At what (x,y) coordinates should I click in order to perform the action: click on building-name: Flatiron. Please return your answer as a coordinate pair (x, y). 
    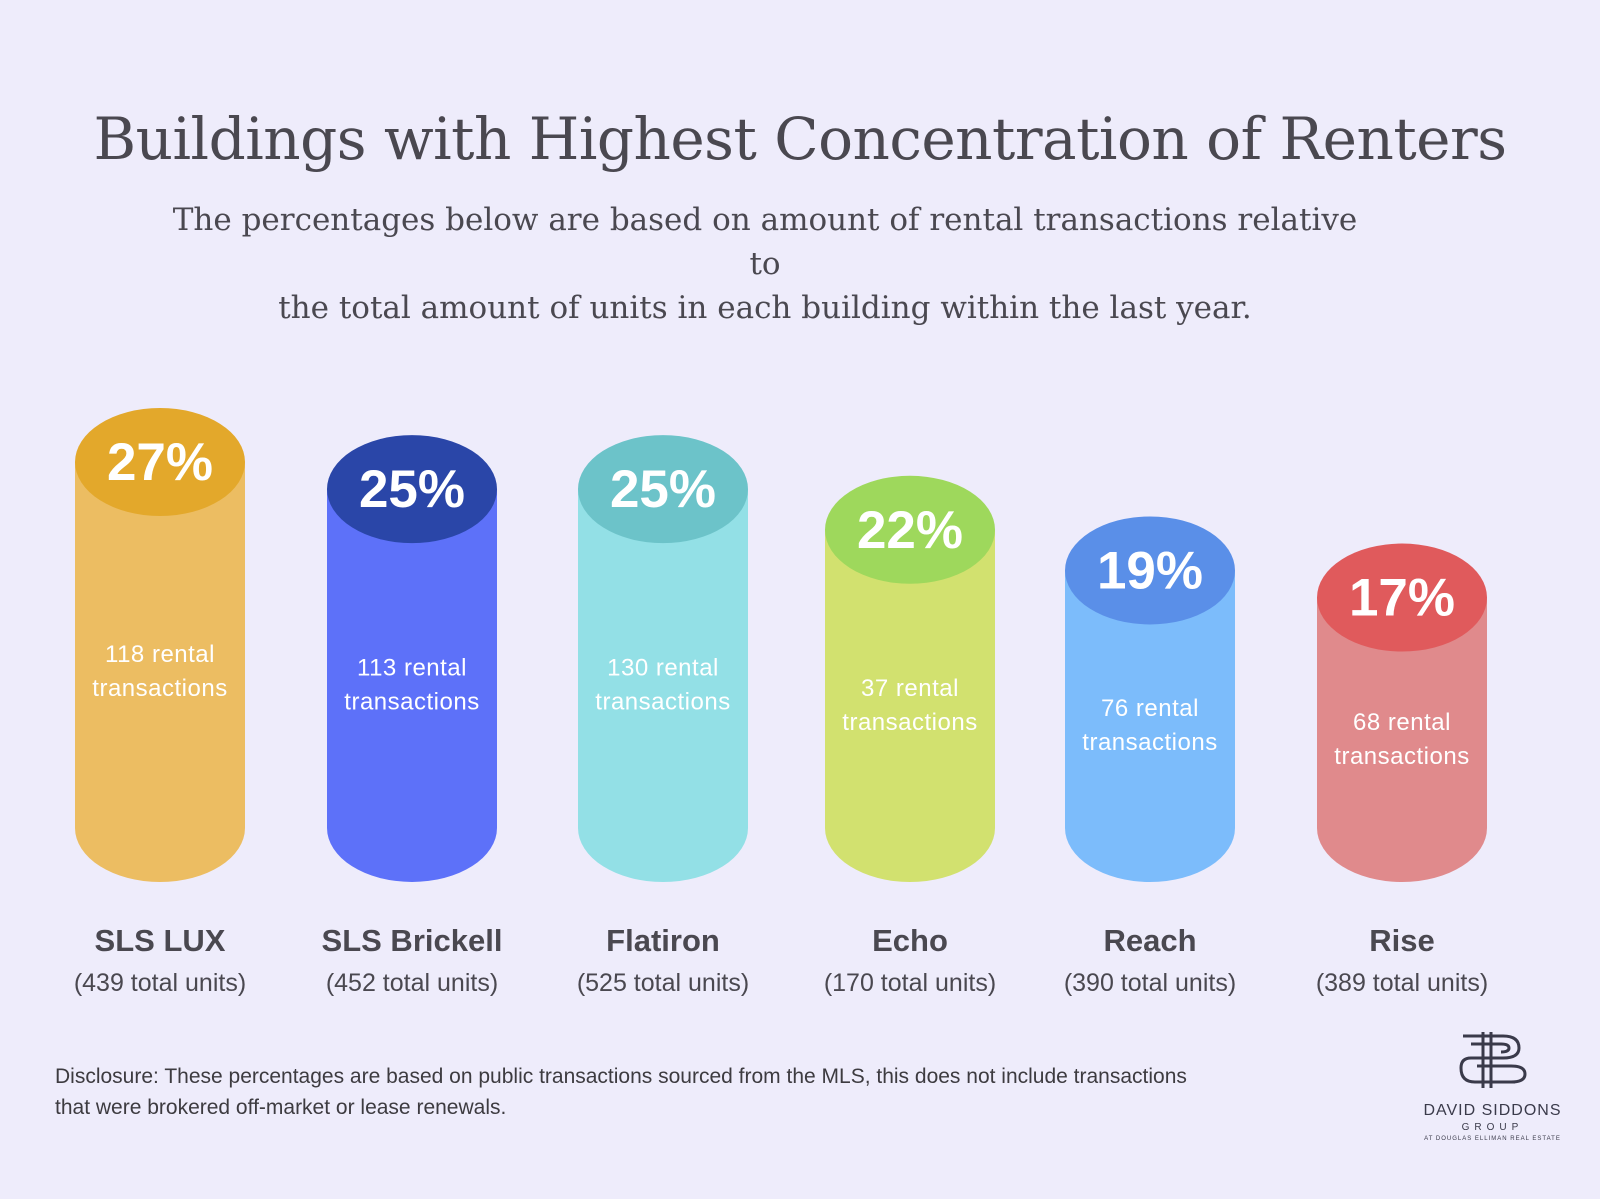
    Looking at the image, I should click on (663, 940).